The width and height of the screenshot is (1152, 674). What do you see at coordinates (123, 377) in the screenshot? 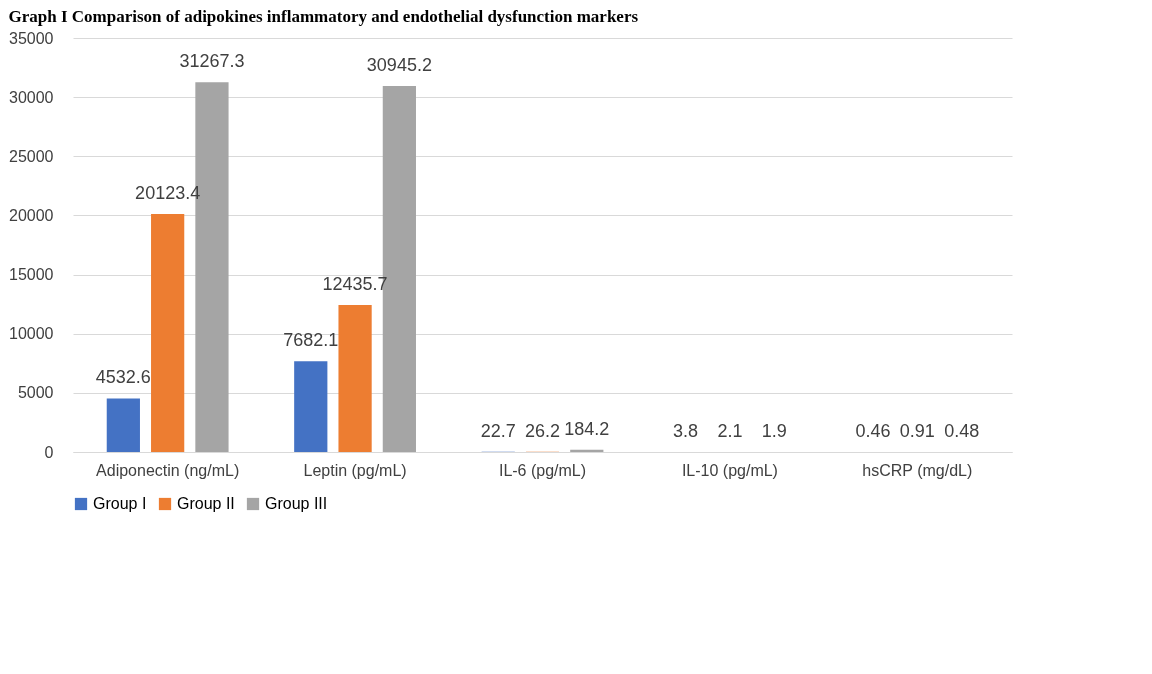
I see `data-label: 4532.6` at bounding box center [123, 377].